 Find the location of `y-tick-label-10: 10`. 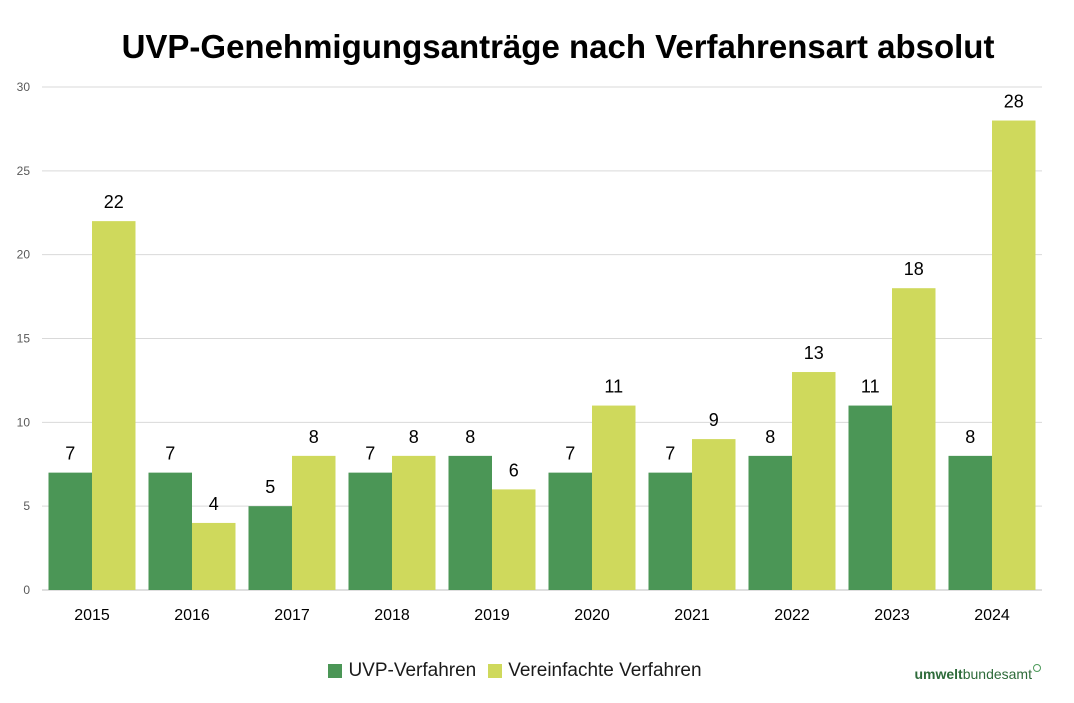

y-tick-label-10: 10 is located at coordinates (24, 422).